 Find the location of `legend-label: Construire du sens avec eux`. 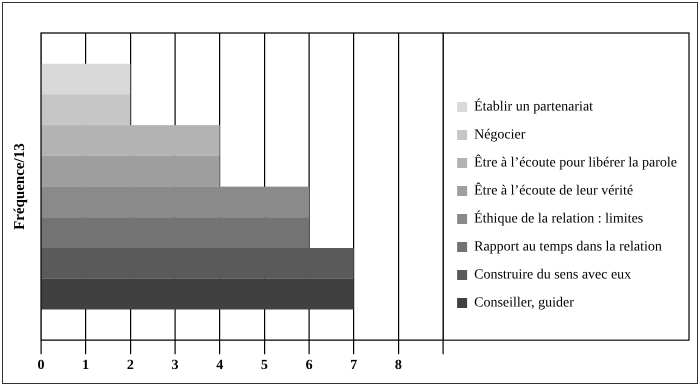

legend-label: Construire du sens avec eux is located at coordinates (553, 275).